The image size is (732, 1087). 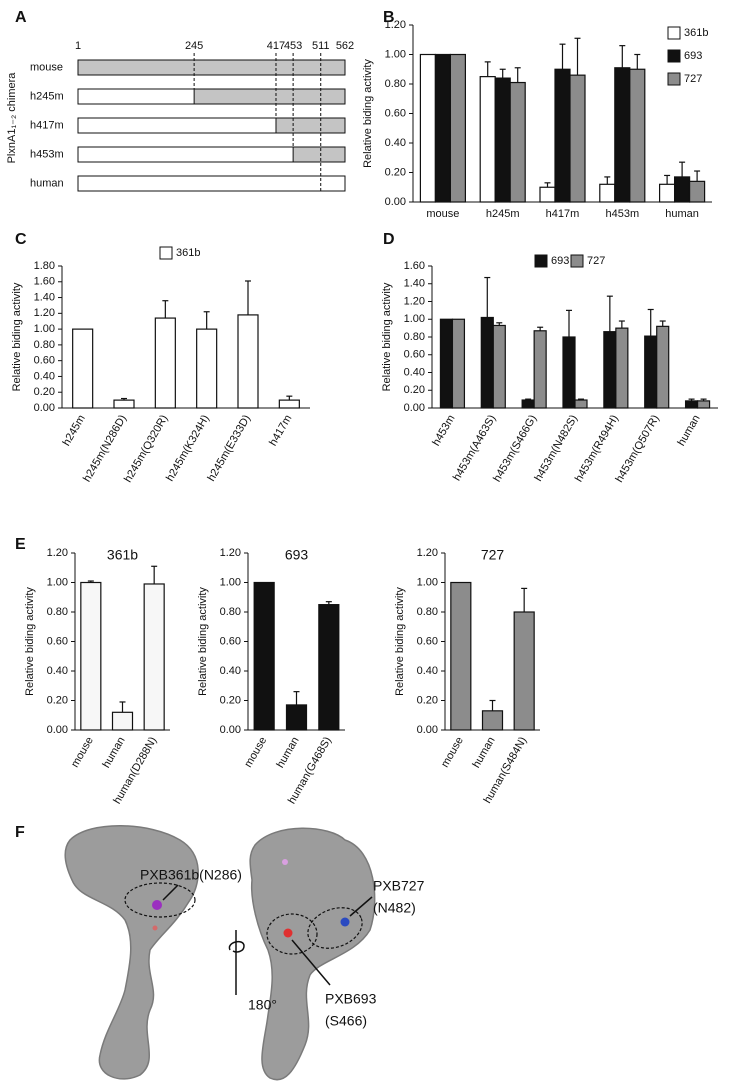 What do you see at coordinates (44, 266) in the screenshot?
I see `y-tick-label: 1.80` at bounding box center [44, 266].